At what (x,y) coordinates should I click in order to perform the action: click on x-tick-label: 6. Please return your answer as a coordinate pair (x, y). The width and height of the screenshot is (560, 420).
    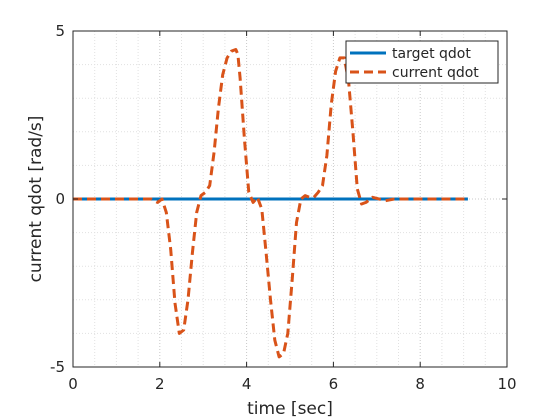
    Looking at the image, I should click on (334, 384).